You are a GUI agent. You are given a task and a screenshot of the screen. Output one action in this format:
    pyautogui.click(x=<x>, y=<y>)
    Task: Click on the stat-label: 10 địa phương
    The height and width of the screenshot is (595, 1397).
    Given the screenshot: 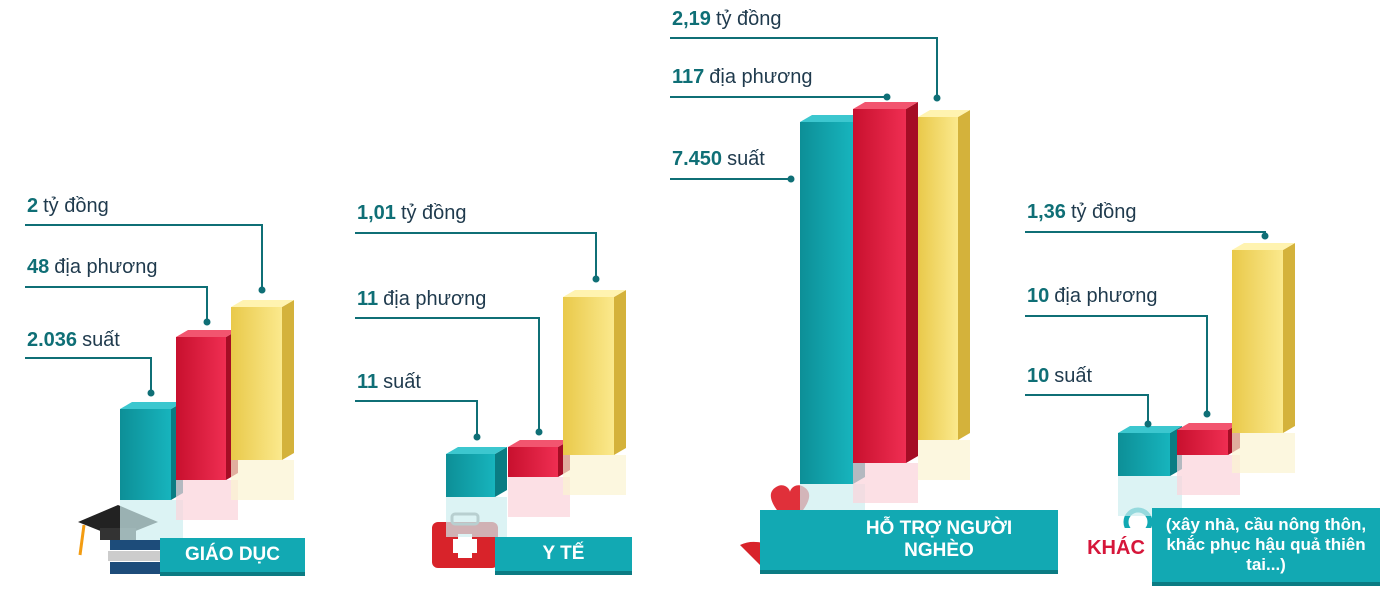 What is the action you would take?
    pyautogui.click(x=1092, y=296)
    